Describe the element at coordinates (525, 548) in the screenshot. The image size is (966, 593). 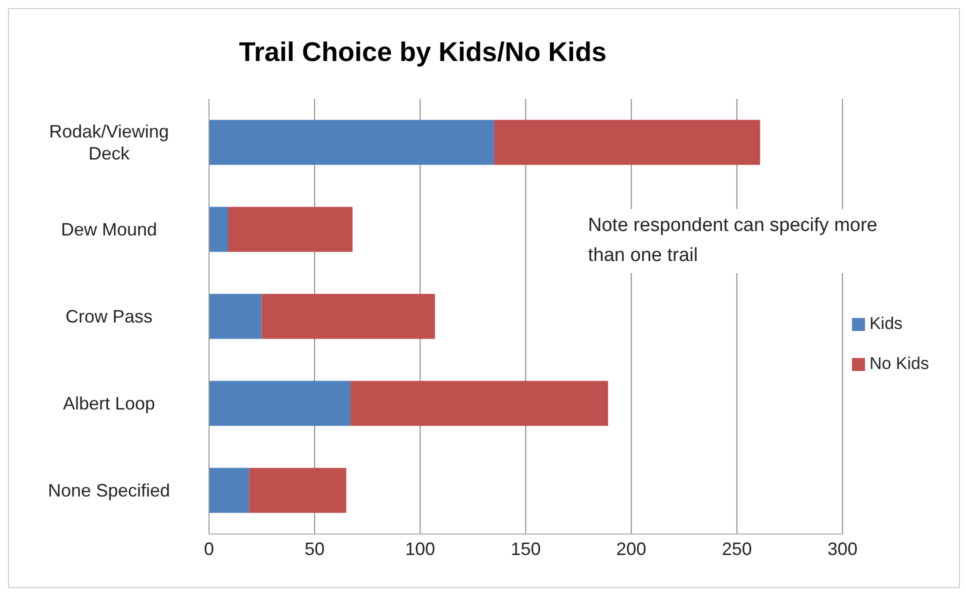
I see `x-tick-label: 150` at that location.